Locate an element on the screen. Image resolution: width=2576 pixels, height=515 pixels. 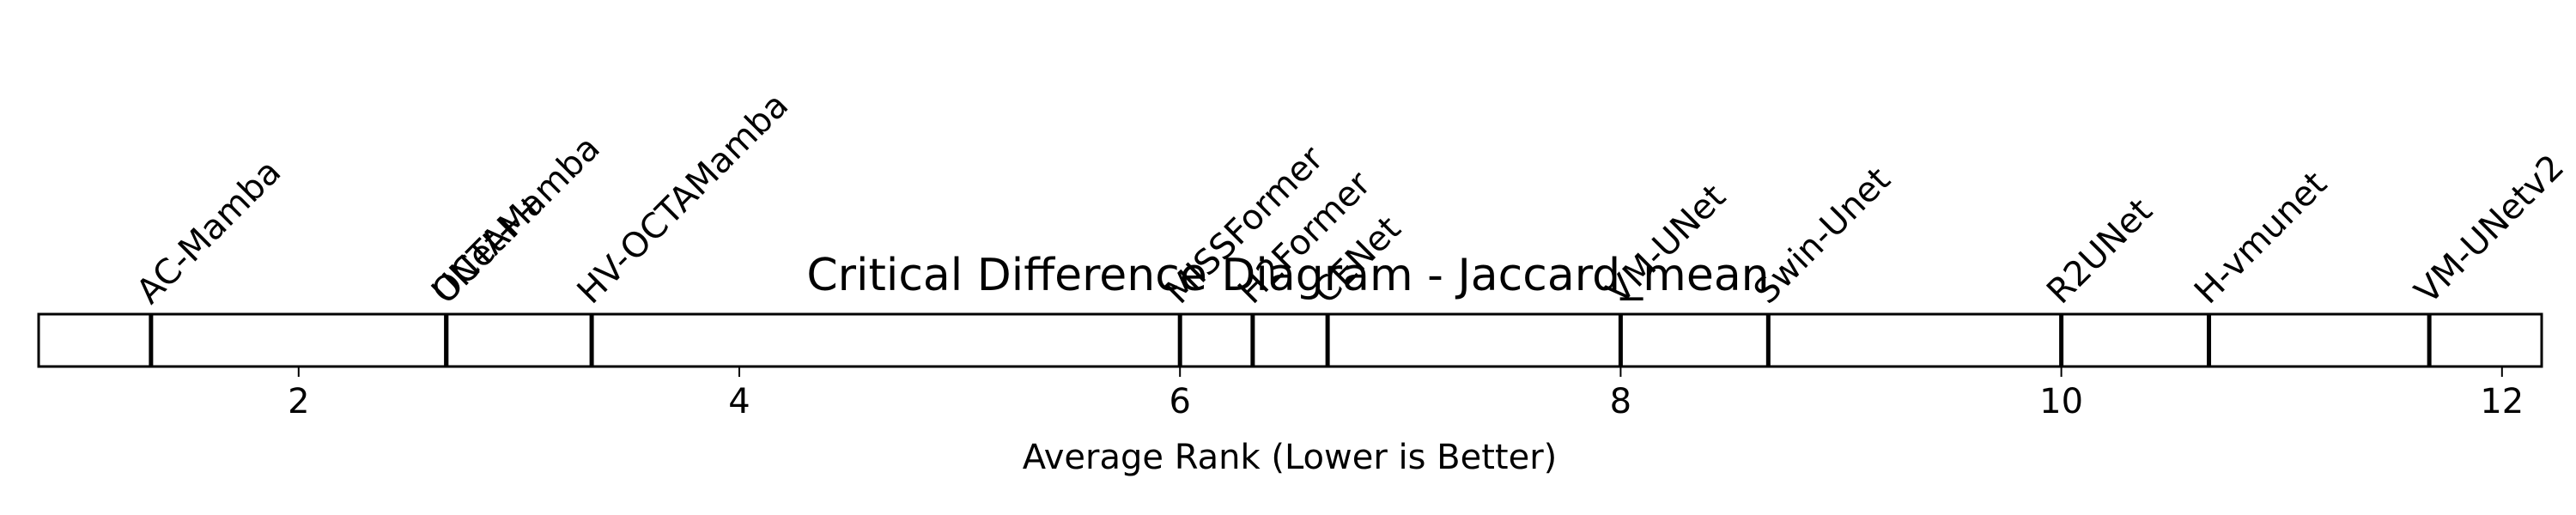
axis-frame is located at coordinates (1290, 340).